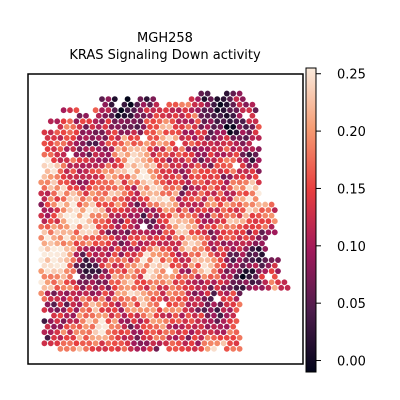 This screenshot has width=400, height=400. I want to click on colorbar-tick-label: 0.00, so click(351, 362).